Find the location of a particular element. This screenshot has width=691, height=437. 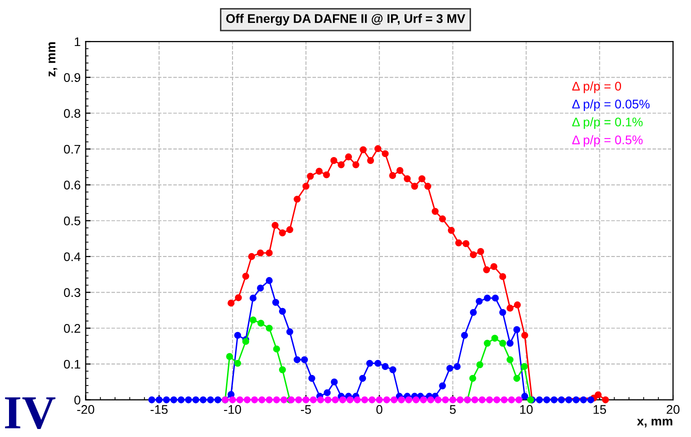

text: Δ p/p = 0.1% is located at coordinates (607, 123).